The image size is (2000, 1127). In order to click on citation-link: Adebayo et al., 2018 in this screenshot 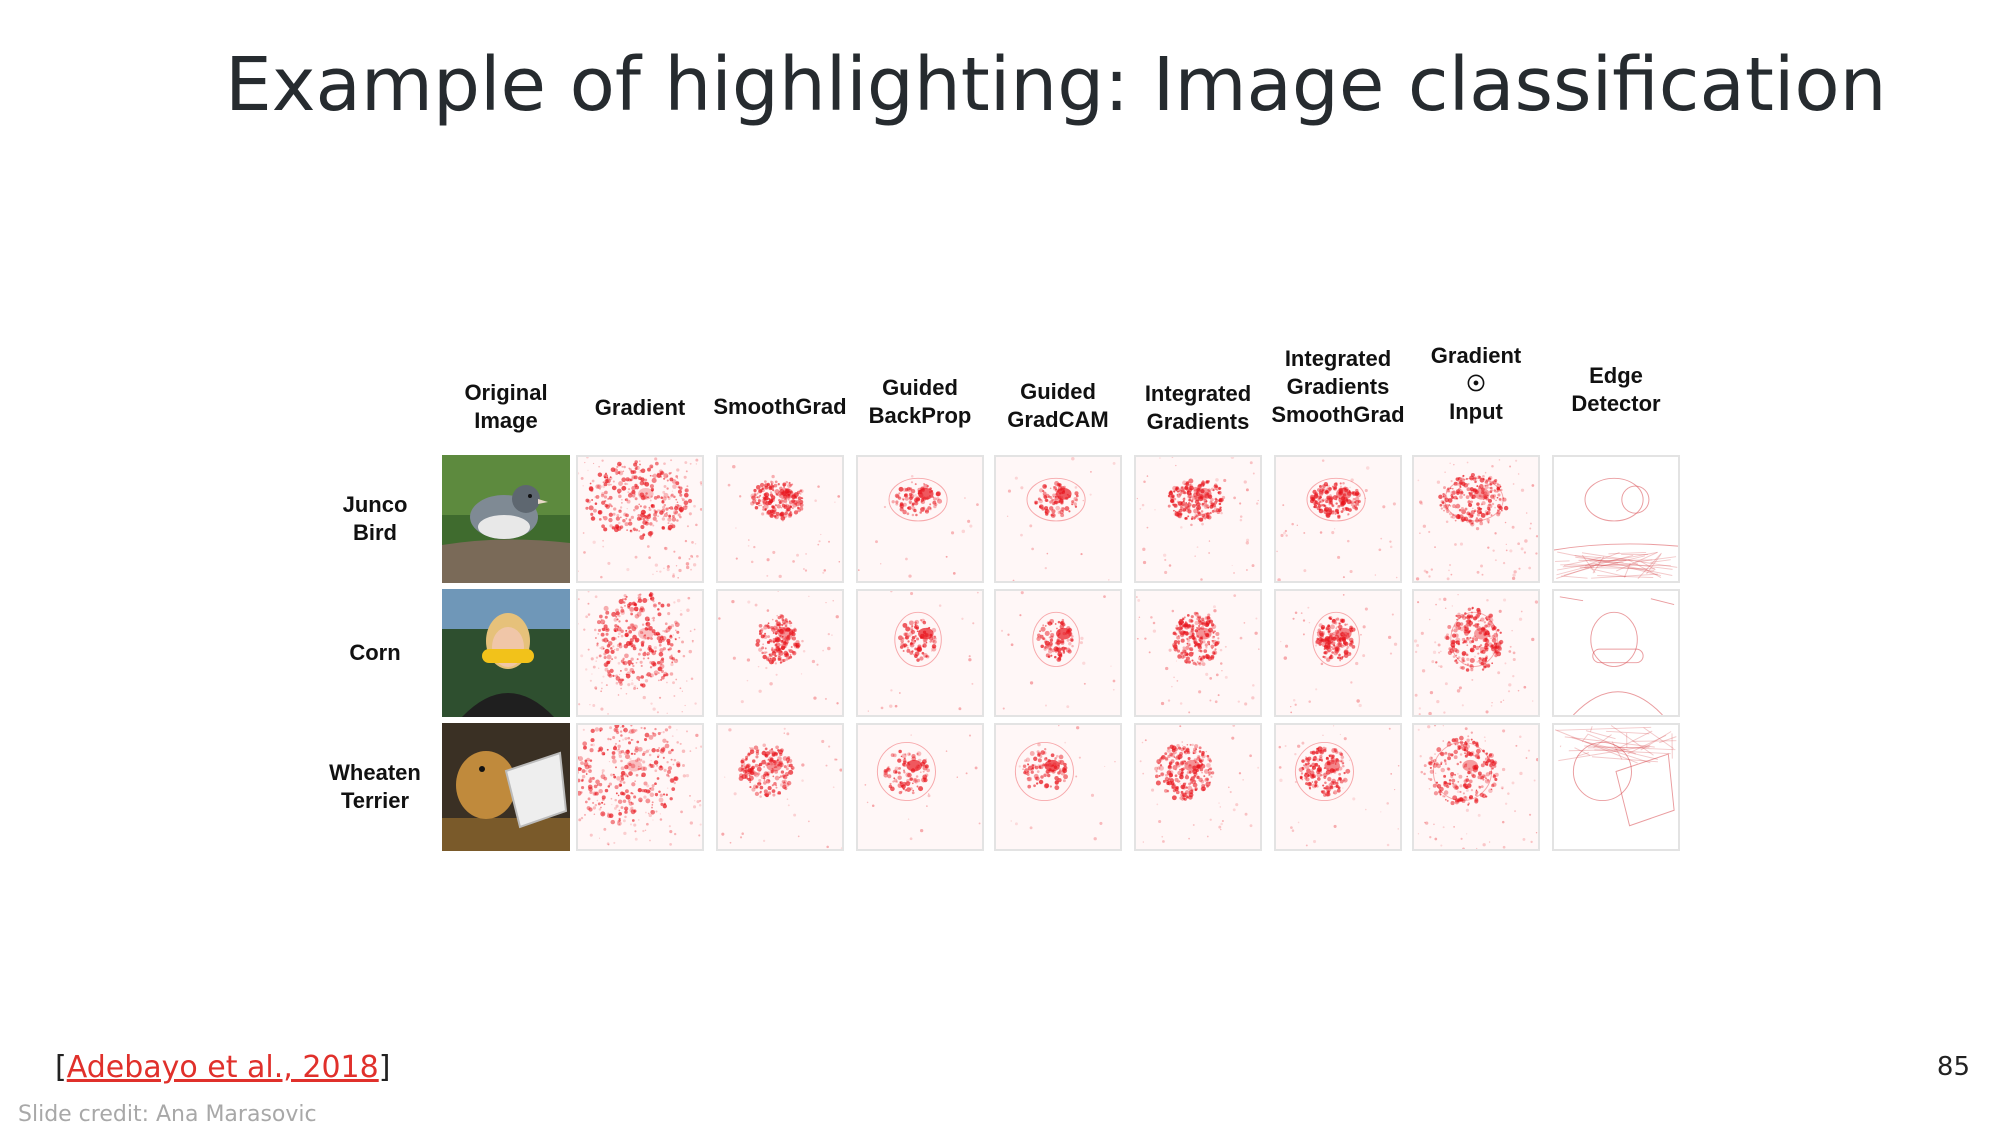, I will do `click(223, 1067)`.